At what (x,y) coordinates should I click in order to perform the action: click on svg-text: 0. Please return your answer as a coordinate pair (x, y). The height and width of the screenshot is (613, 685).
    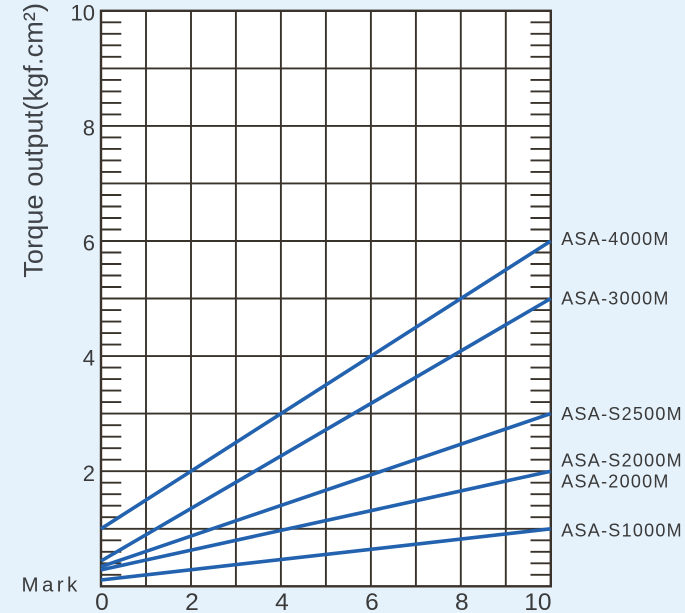
    Looking at the image, I should click on (102, 601).